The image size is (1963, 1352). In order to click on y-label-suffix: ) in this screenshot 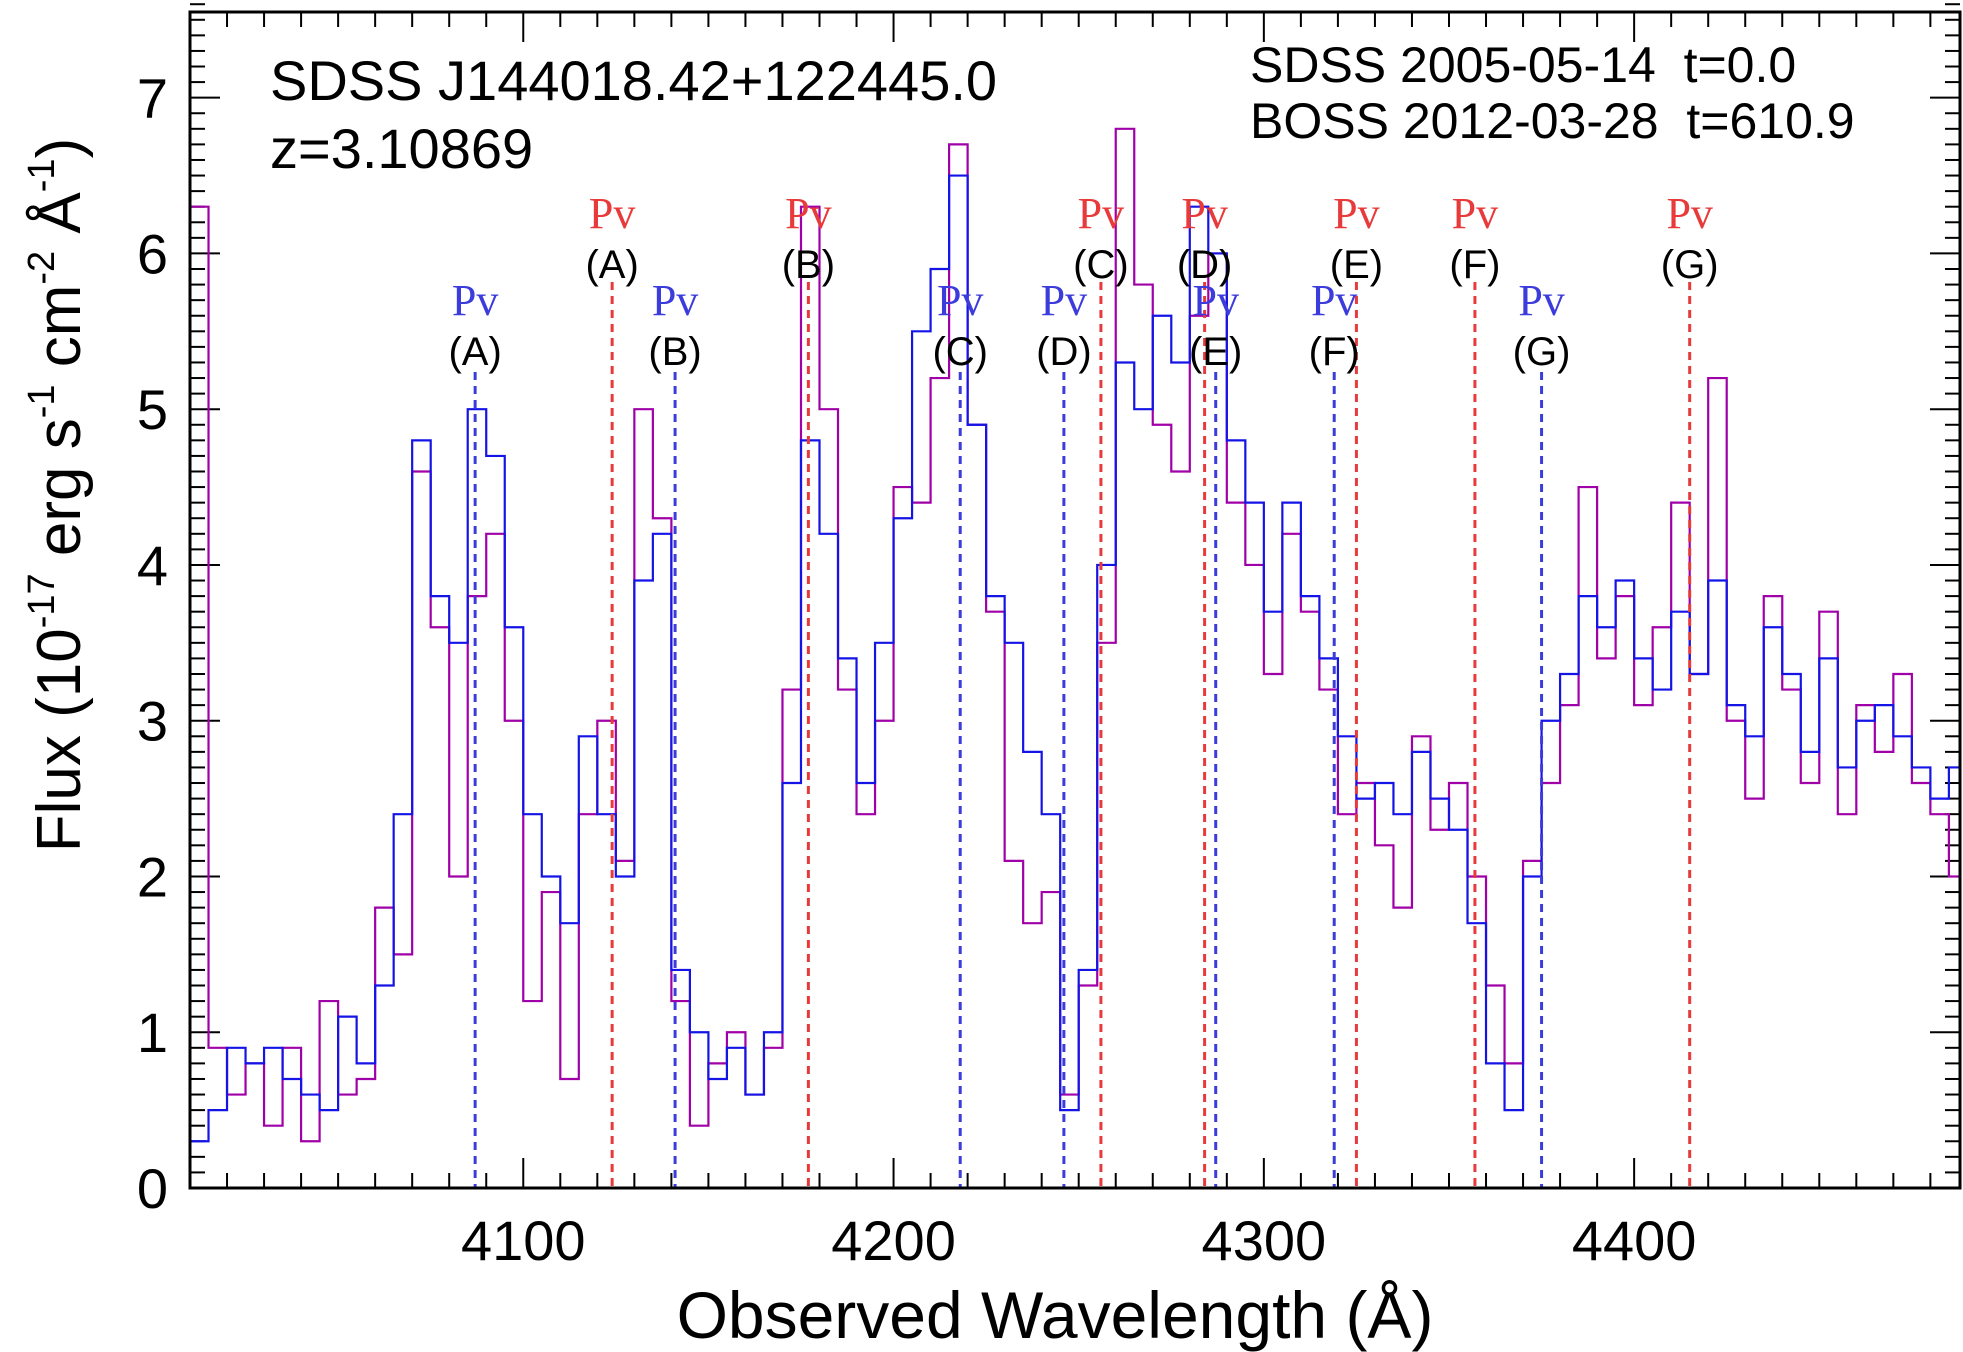, I will do `click(59, 148)`.